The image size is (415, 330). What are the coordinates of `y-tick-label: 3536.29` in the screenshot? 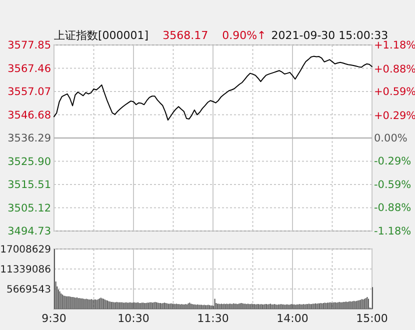 It's located at (29, 138).